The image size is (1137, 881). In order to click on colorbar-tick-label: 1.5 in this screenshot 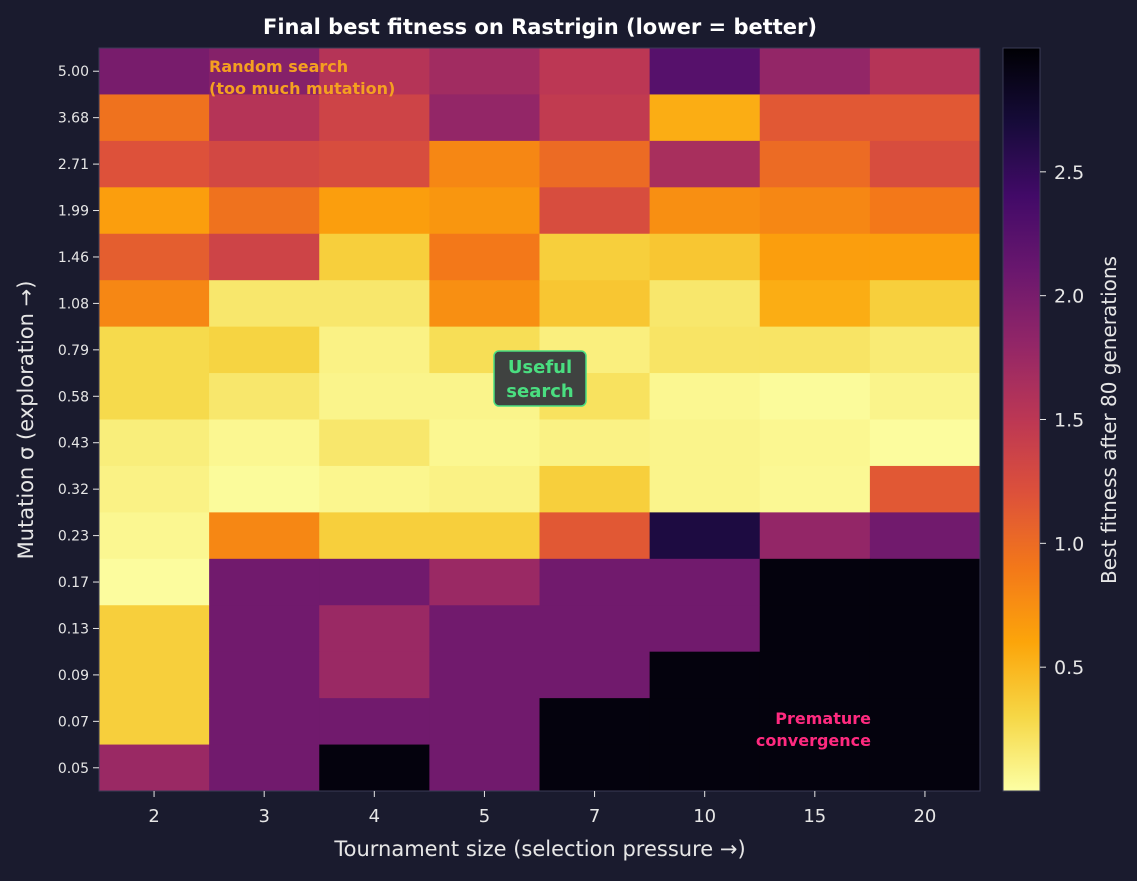, I will do `click(1069, 421)`.